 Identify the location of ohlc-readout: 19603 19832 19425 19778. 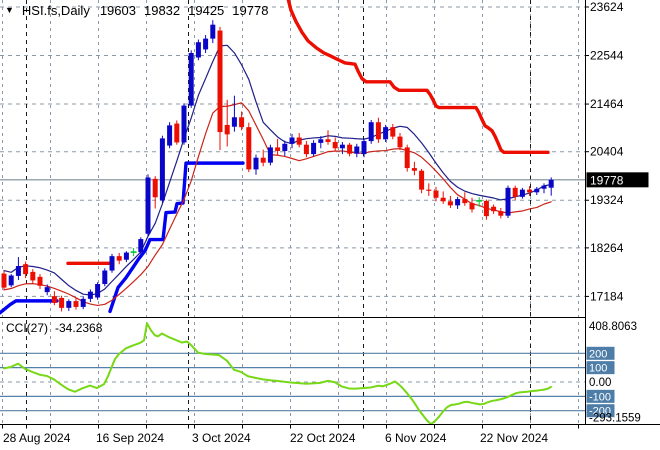
(184, 10).